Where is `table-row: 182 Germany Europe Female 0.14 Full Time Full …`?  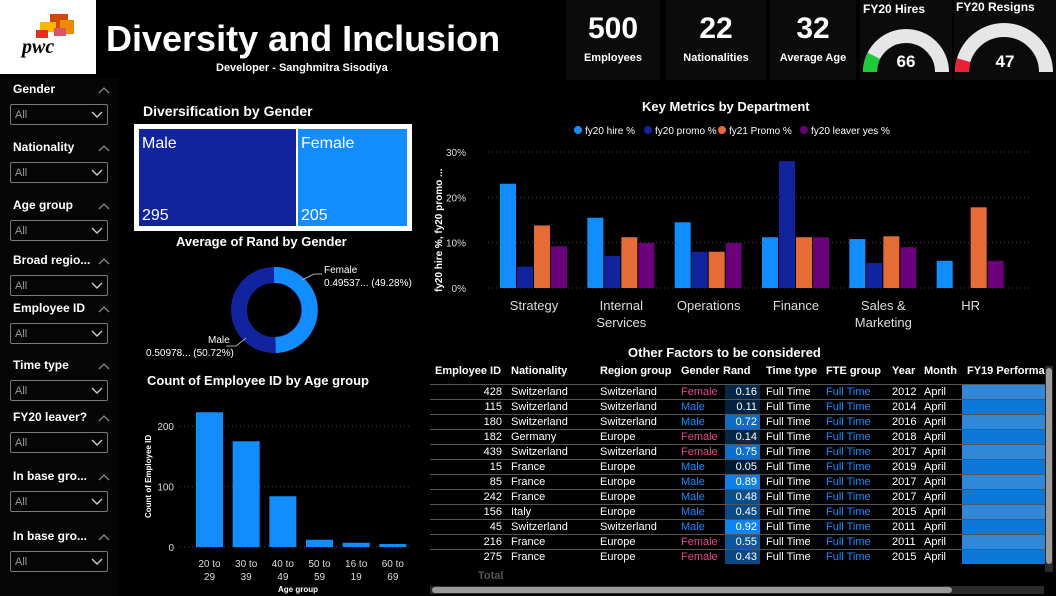 table-row: 182 Germany Europe Female 0.14 Full Time Full … is located at coordinates (738, 436).